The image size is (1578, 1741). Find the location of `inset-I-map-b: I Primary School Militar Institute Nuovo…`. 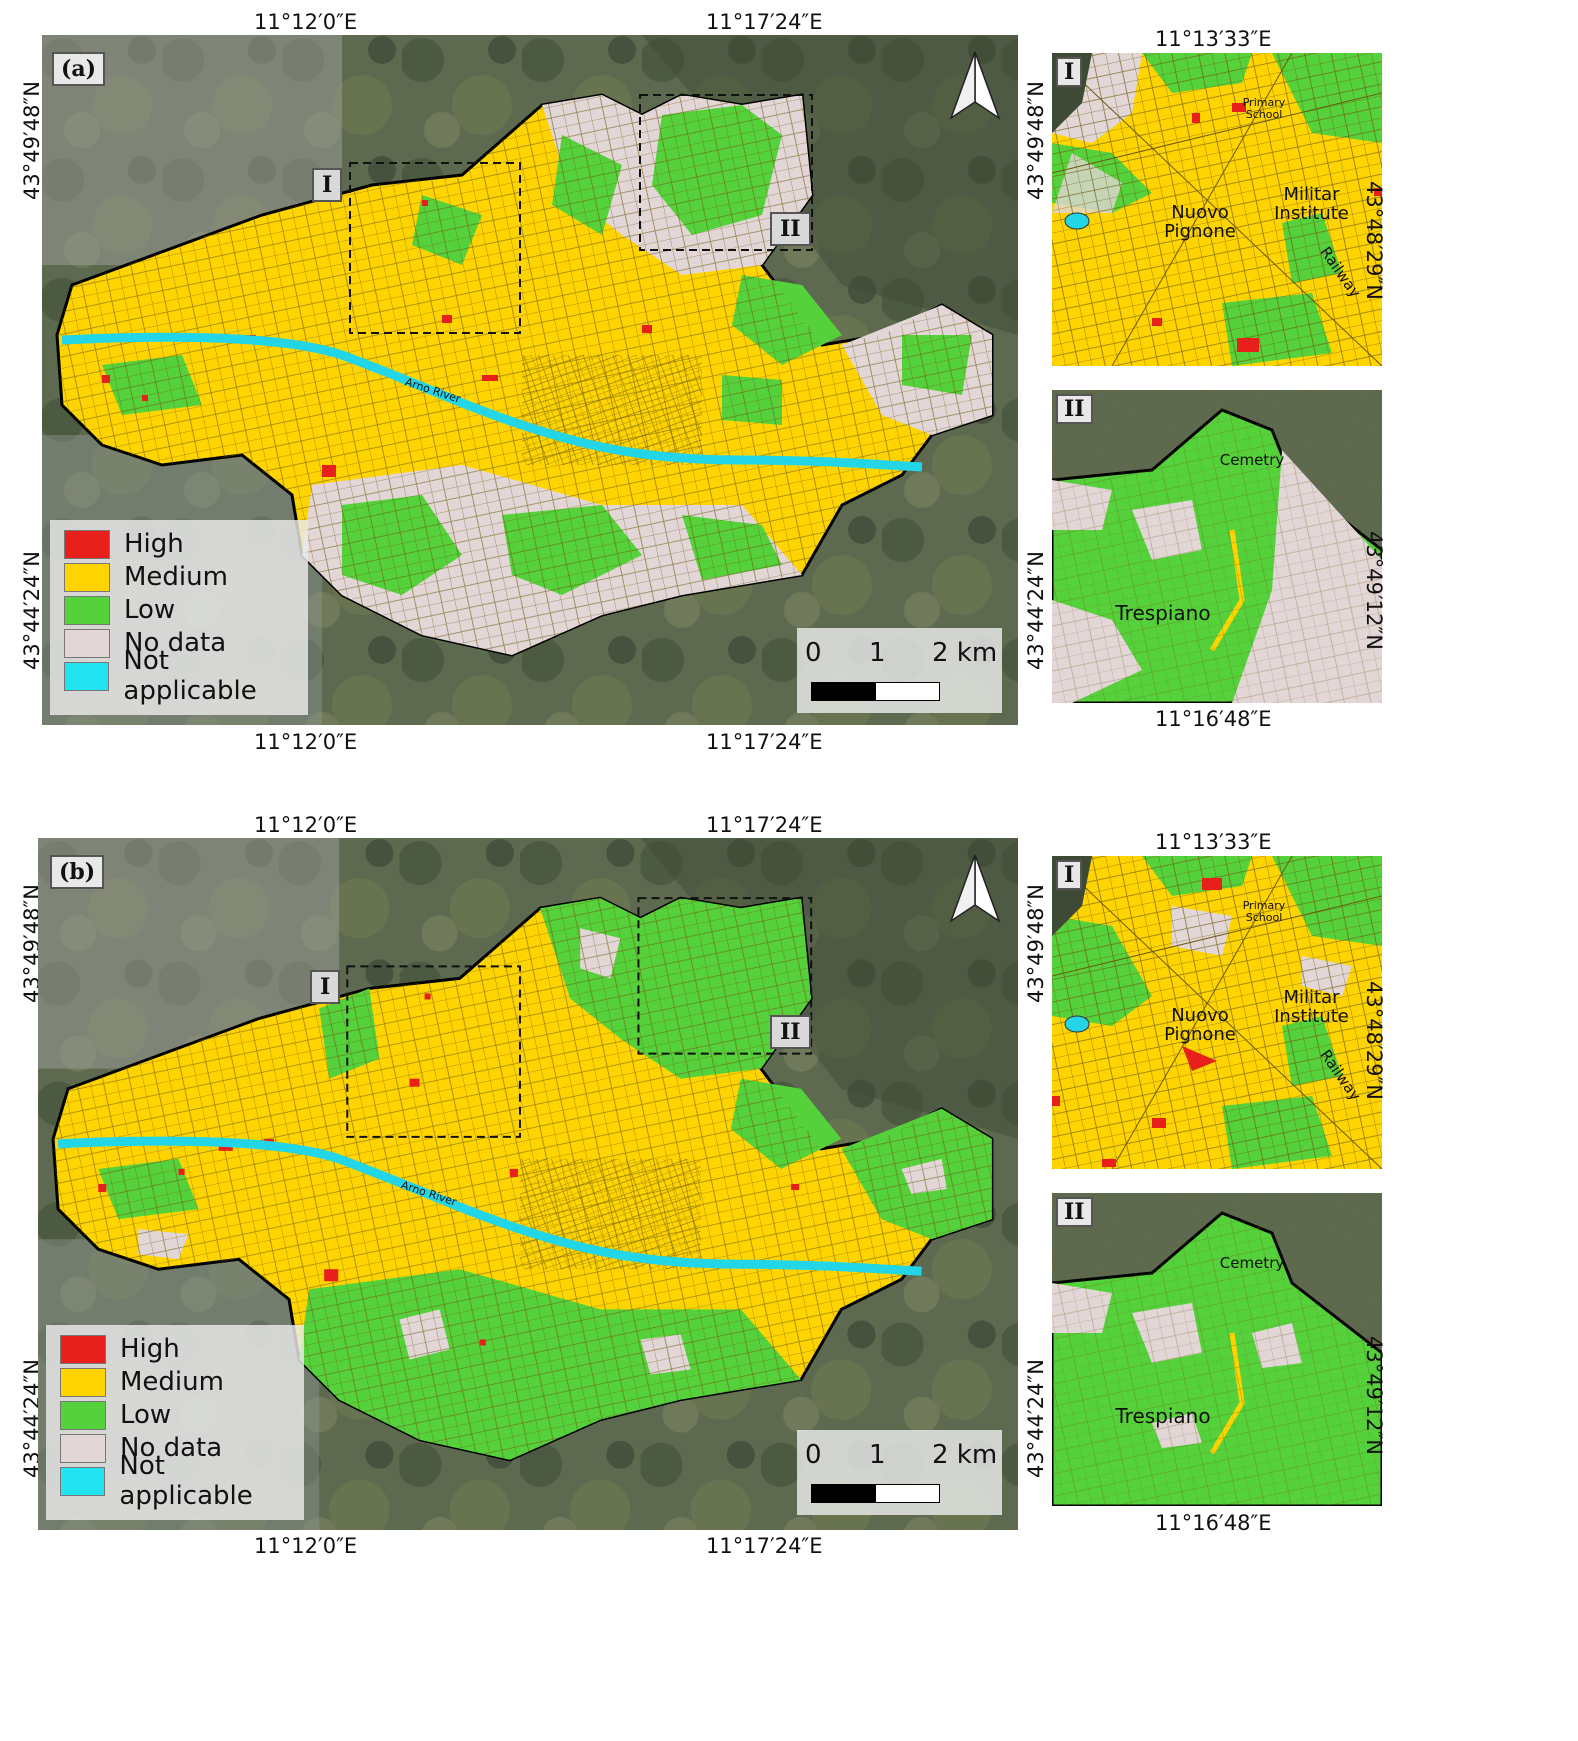

inset-I-map-b: I Primary School Militar Institute Nuovo… is located at coordinates (1217, 1012).